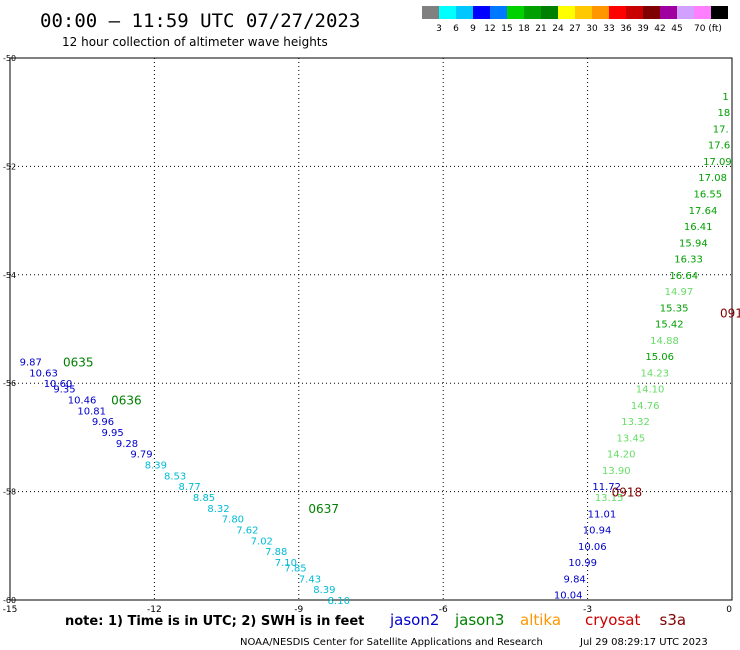 This screenshot has width=740, height=650. What do you see at coordinates (524, 29) in the screenshot?
I see `colorbar-label: 18` at bounding box center [524, 29].